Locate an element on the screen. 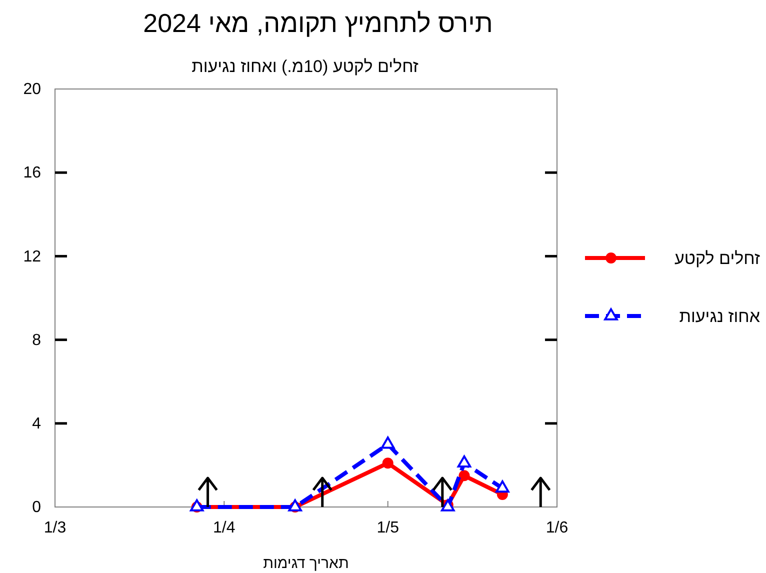 The width and height of the screenshot is (766, 573). legend-label: זחלים לקטע is located at coordinates (717, 258).